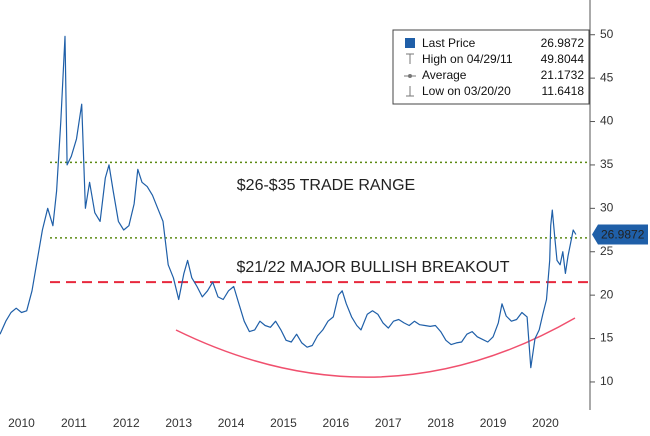 This screenshot has width=650, height=436. Describe the element at coordinates (563, 91) in the screenshot. I see `legend-value: 11.6418` at that location.